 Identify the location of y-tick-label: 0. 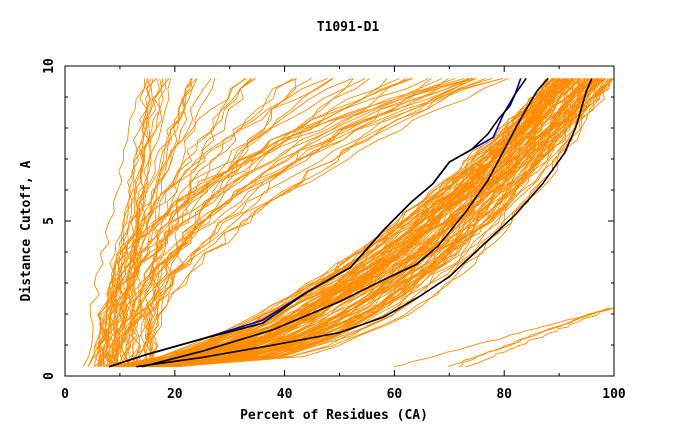
(49, 376).